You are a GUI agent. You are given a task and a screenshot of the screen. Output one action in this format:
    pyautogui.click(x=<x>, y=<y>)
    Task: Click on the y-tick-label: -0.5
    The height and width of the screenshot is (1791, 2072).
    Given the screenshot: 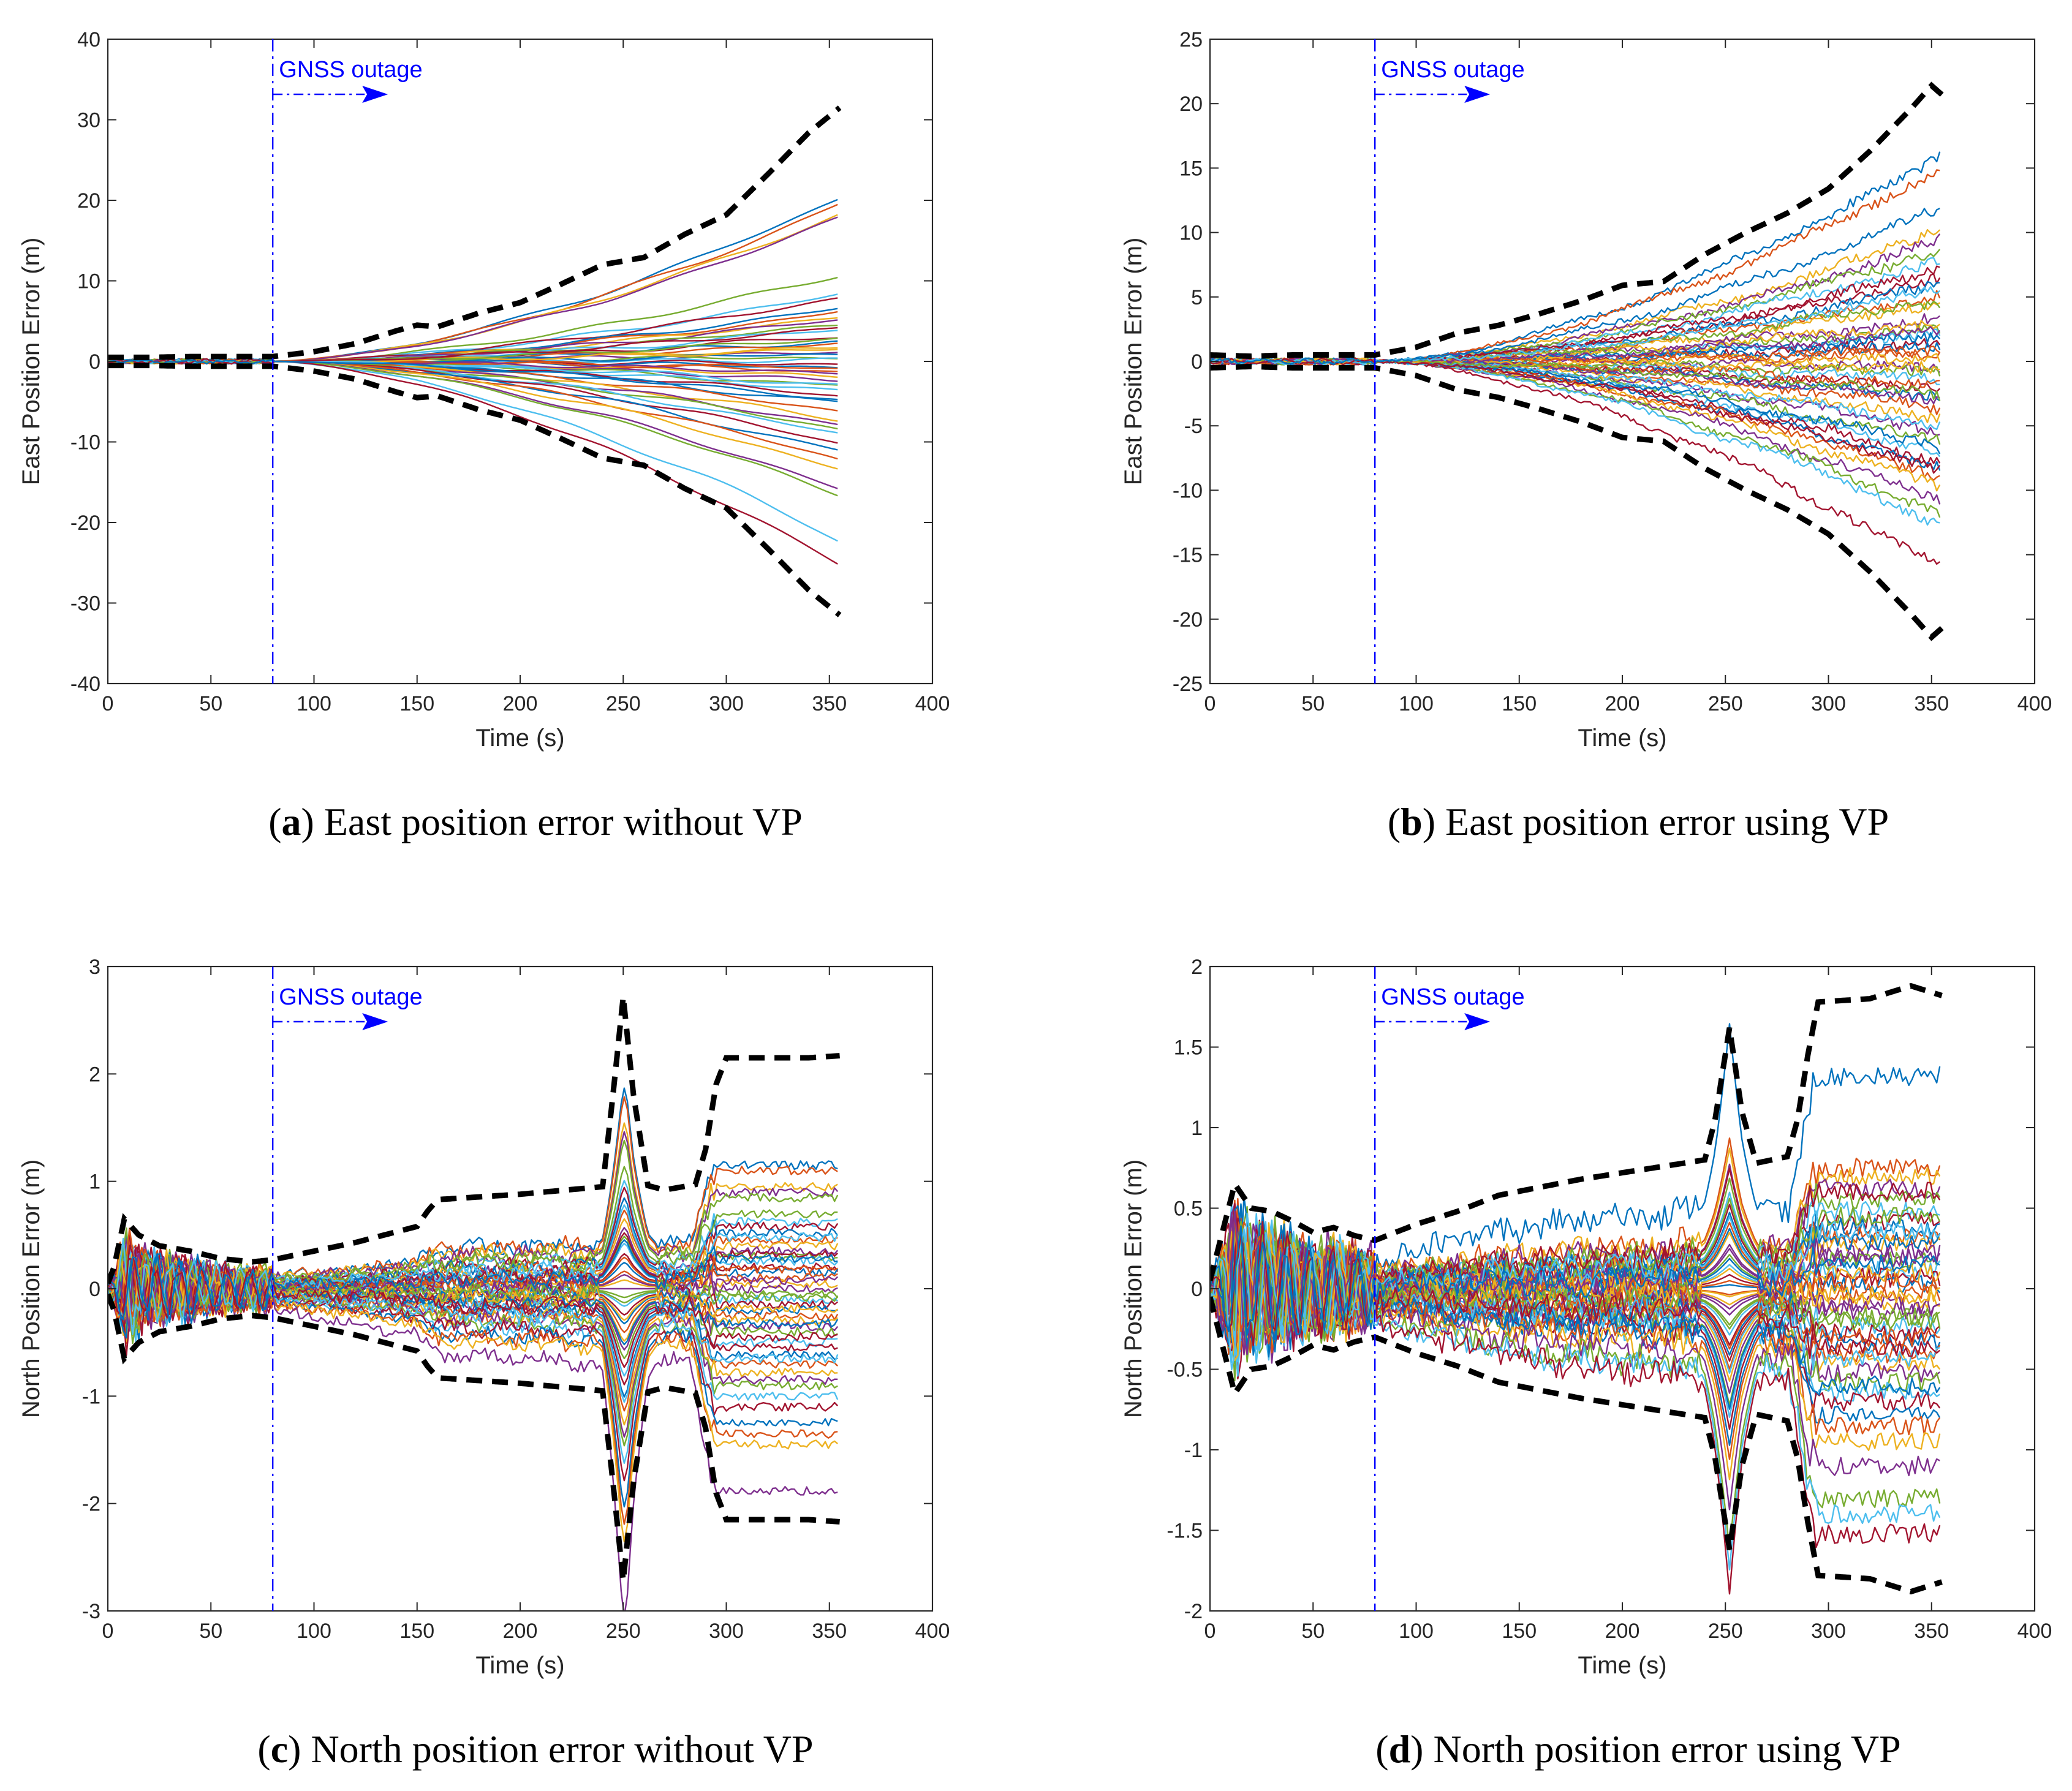 What is the action you would take?
    pyautogui.click(x=1184, y=1371)
    